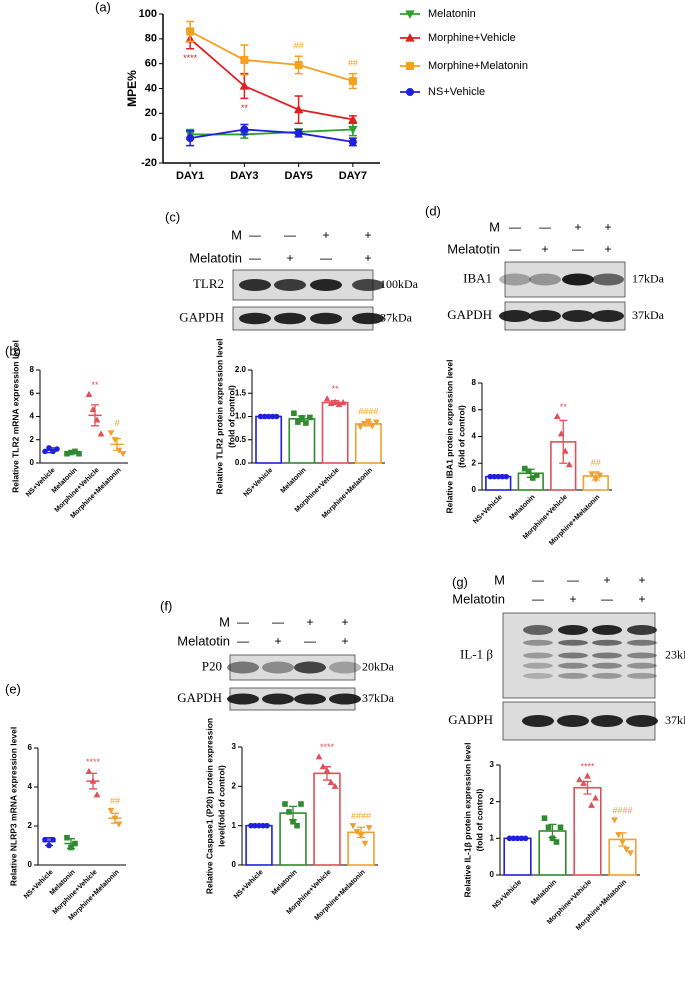  I want to click on line, so click(271, 135).